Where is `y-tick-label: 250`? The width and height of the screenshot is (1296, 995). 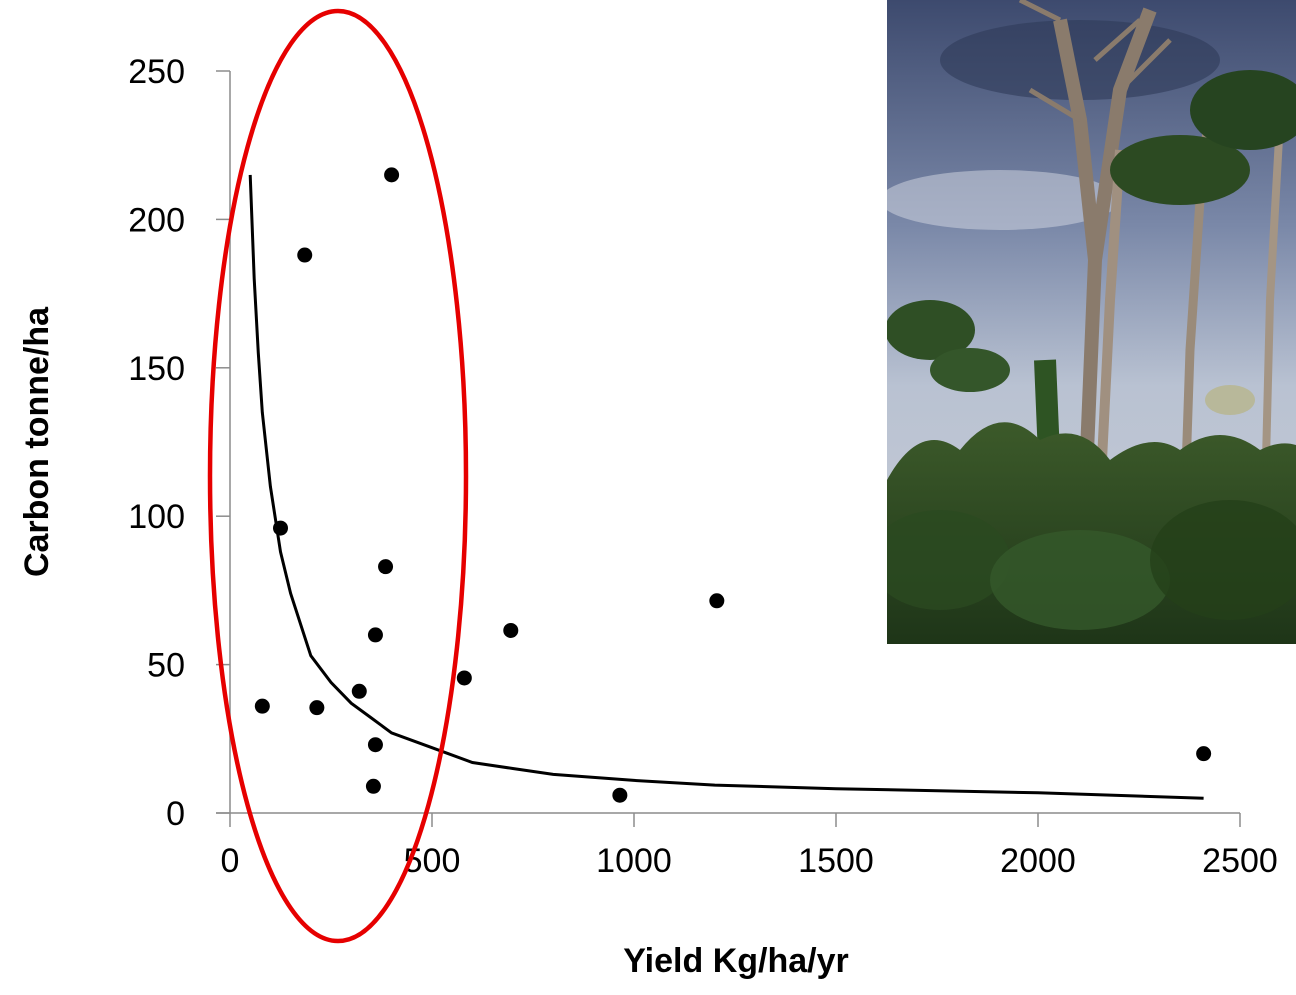 y-tick-label: 250 is located at coordinates (156, 72).